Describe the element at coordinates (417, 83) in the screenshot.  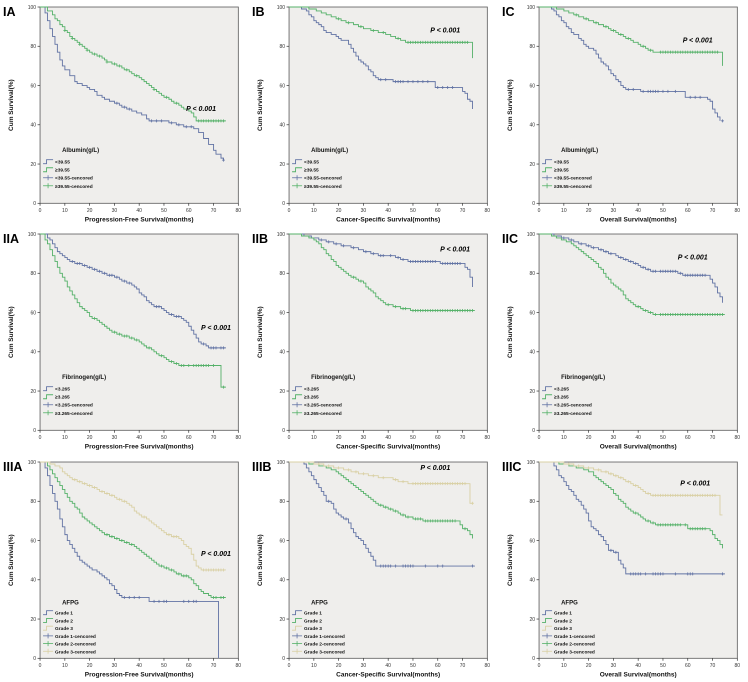
I see `censor-marks-<39.55` at that location.